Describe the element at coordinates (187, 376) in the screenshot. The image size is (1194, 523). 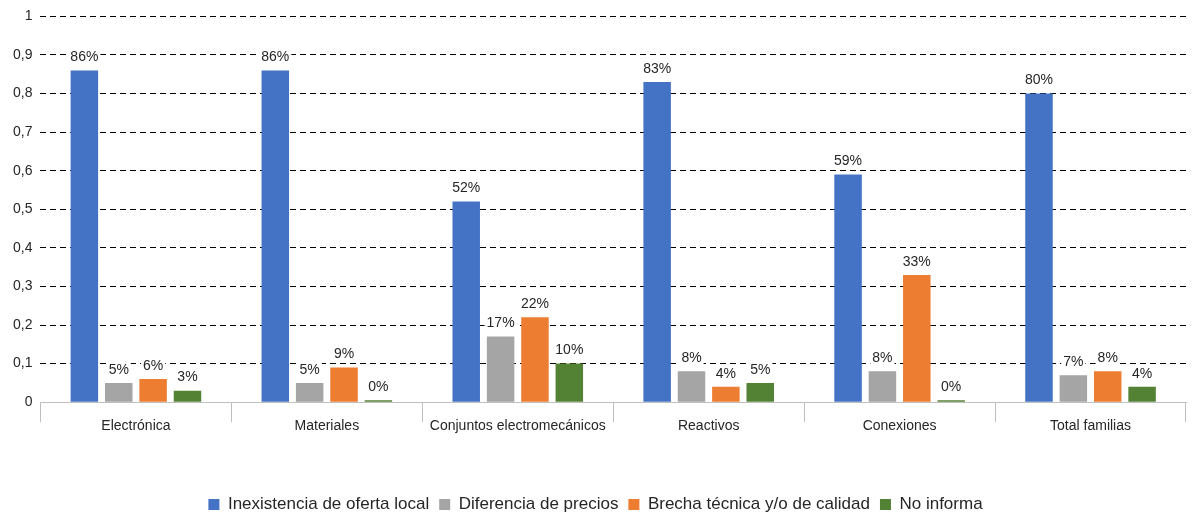
I see `data-label: 3%` at that location.